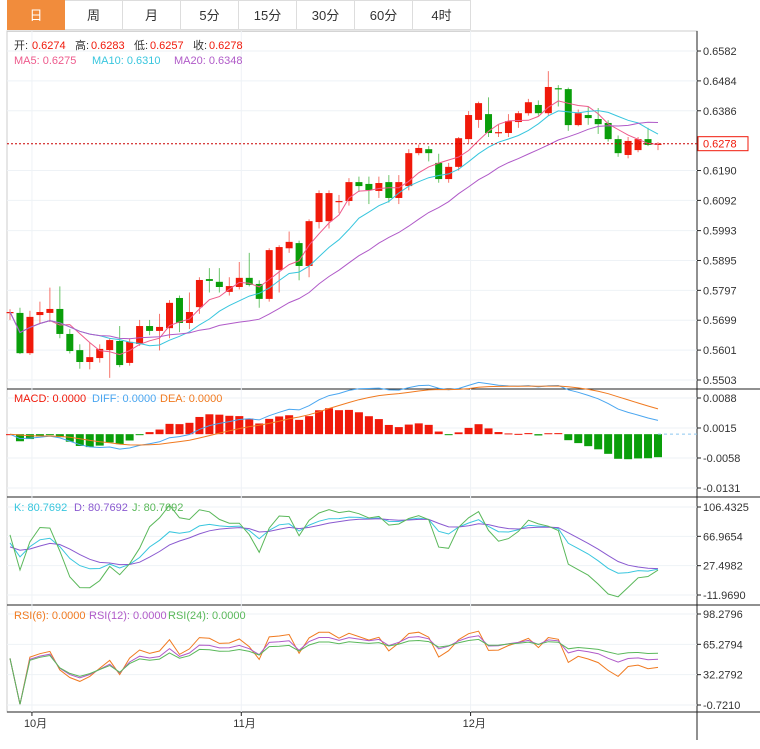 The image size is (760, 749). Describe the element at coordinates (210, 15) in the screenshot. I see `tab-3: 5分` at that location.